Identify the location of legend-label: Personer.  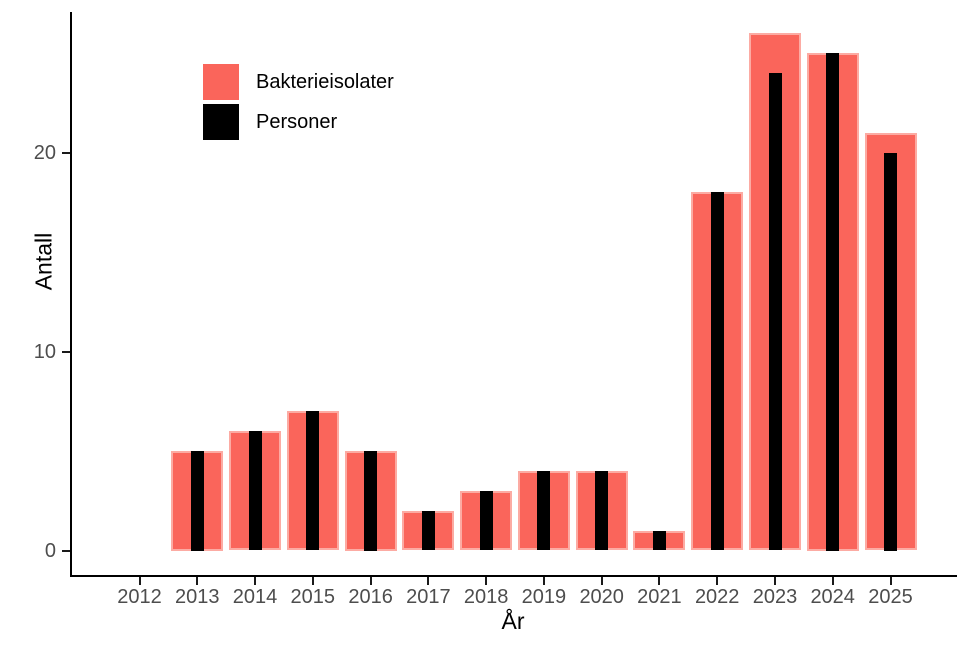
(297, 121).